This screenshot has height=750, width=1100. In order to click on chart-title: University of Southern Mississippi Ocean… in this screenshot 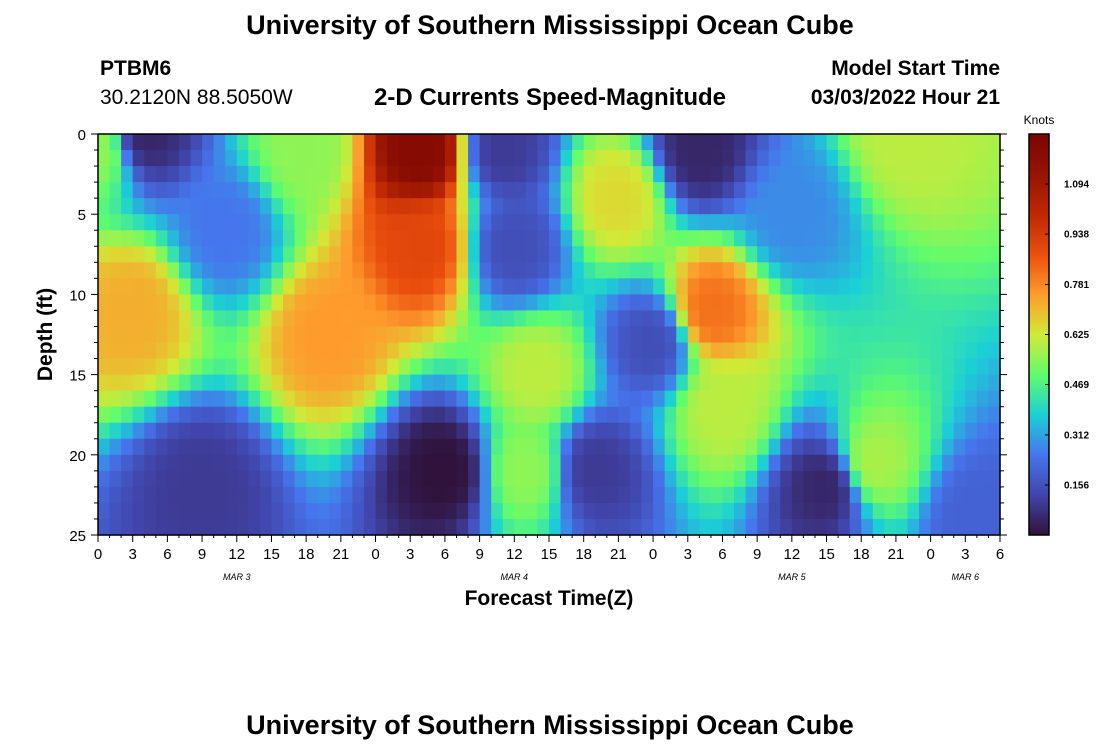, I will do `click(550, 25)`.